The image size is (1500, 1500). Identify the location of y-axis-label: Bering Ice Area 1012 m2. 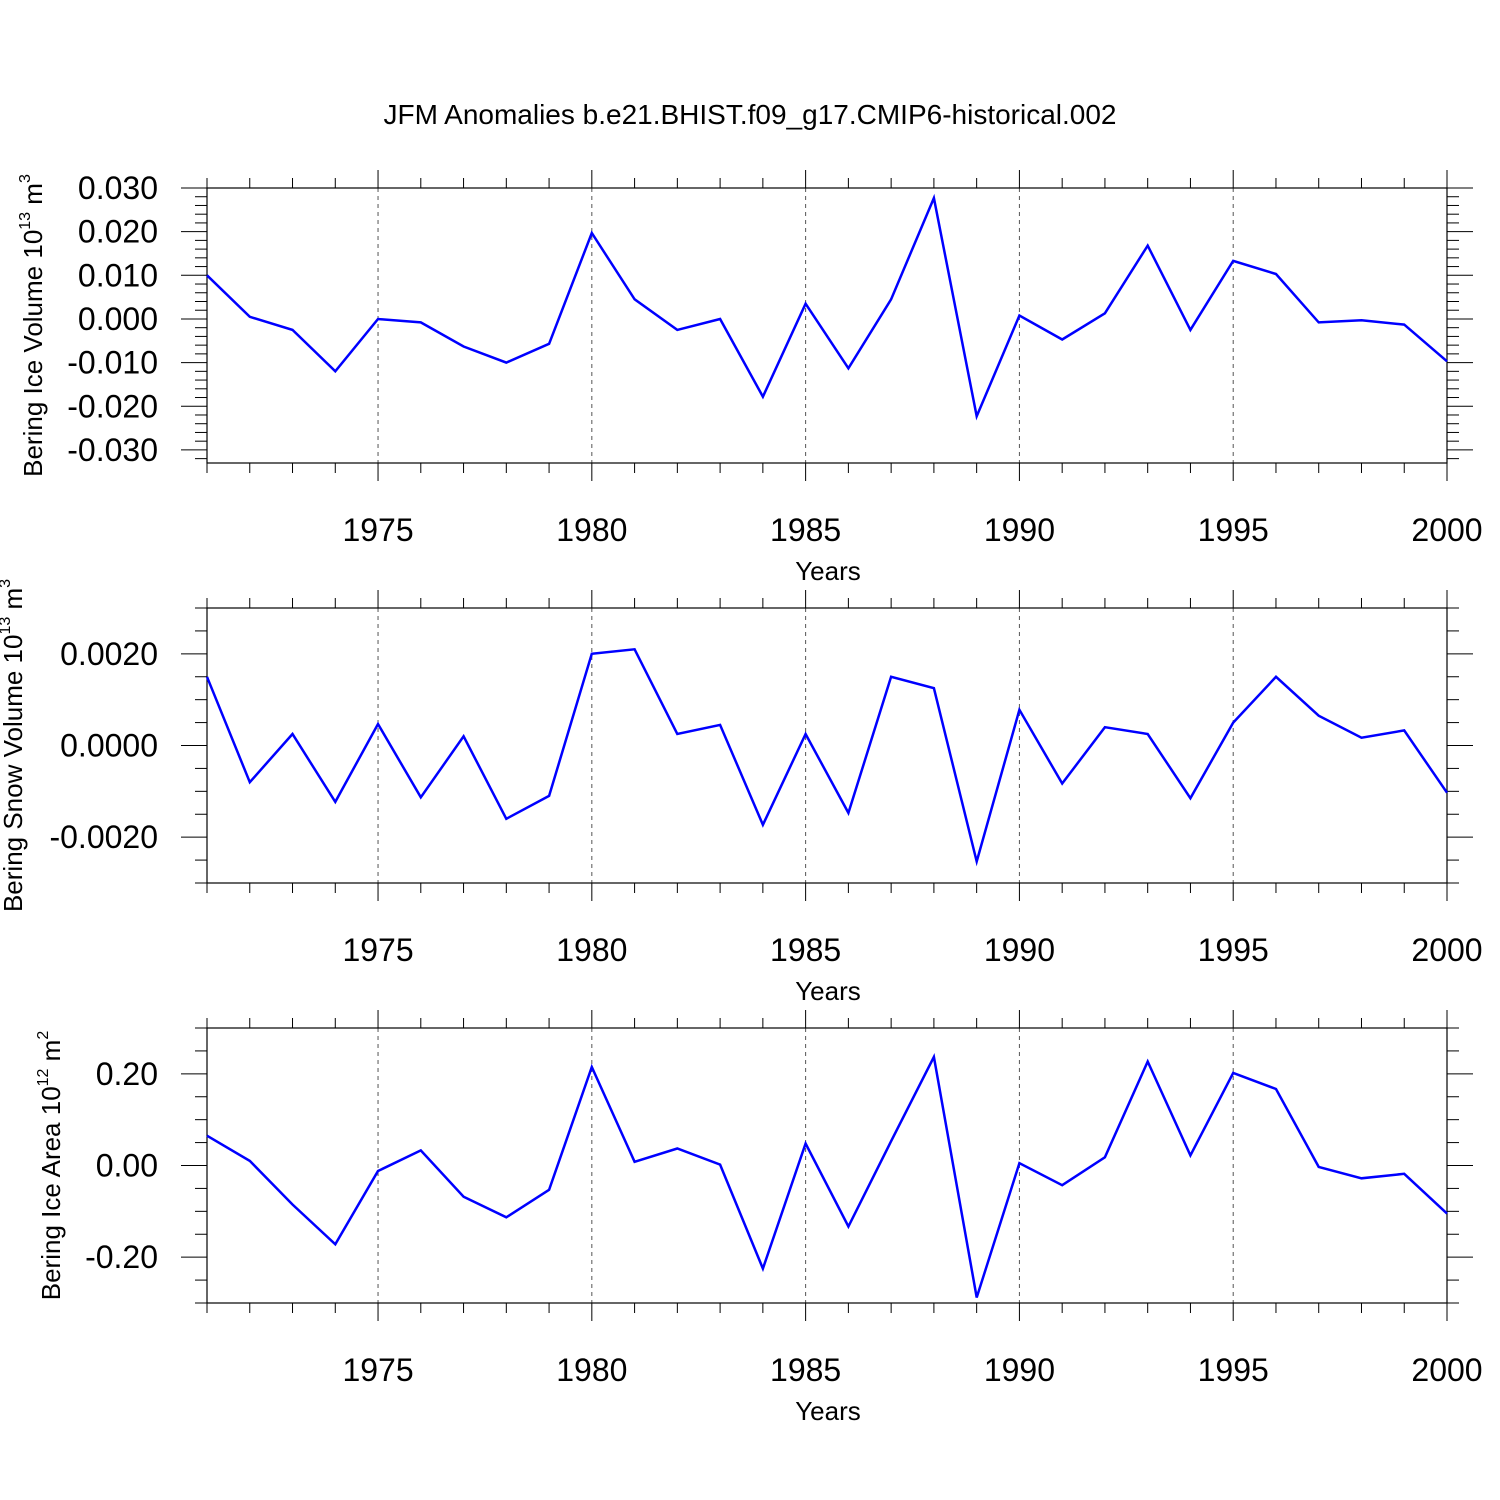
(50, 1166).